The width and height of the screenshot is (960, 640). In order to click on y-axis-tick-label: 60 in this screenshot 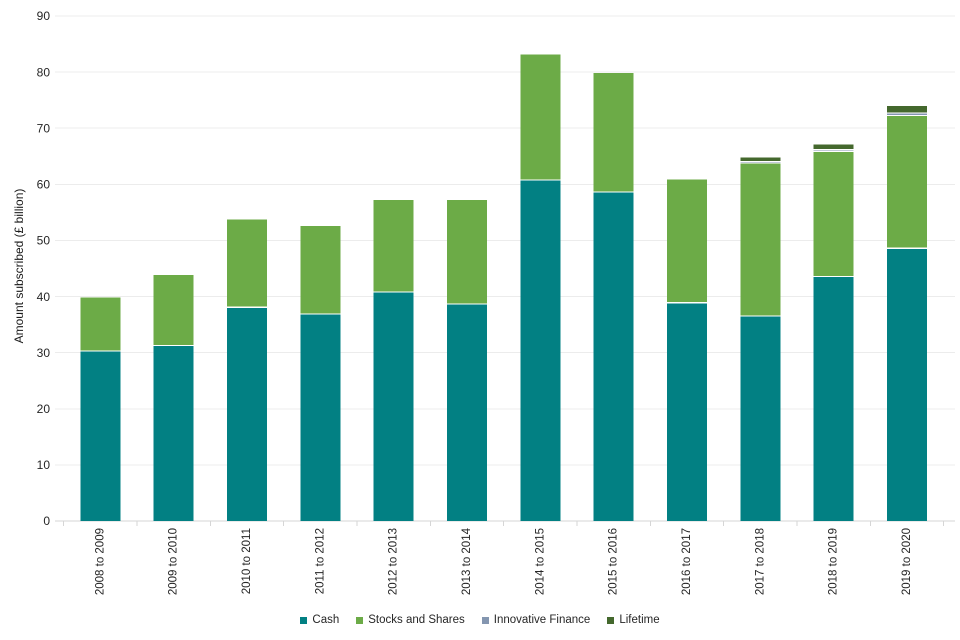, I will do `click(44, 185)`.